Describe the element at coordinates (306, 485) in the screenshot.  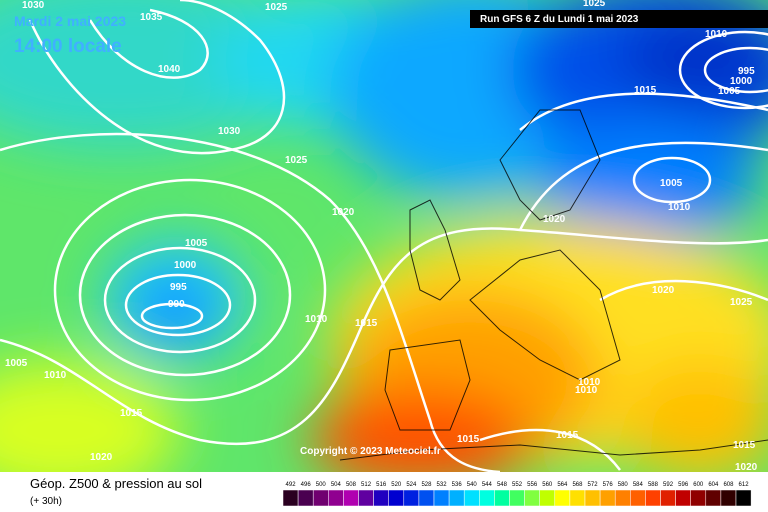
I see `scale-label: 496` at that location.